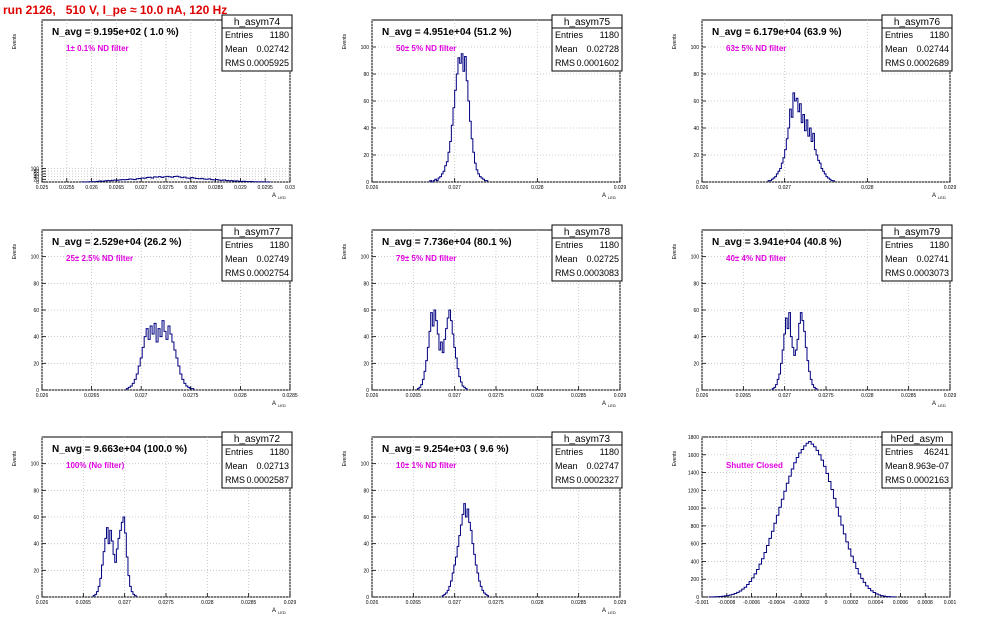 This screenshot has width=996, height=622. Describe the element at coordinates (754, 465) in the screenshot. I see `filter-note: Shutter Closed` at that location.